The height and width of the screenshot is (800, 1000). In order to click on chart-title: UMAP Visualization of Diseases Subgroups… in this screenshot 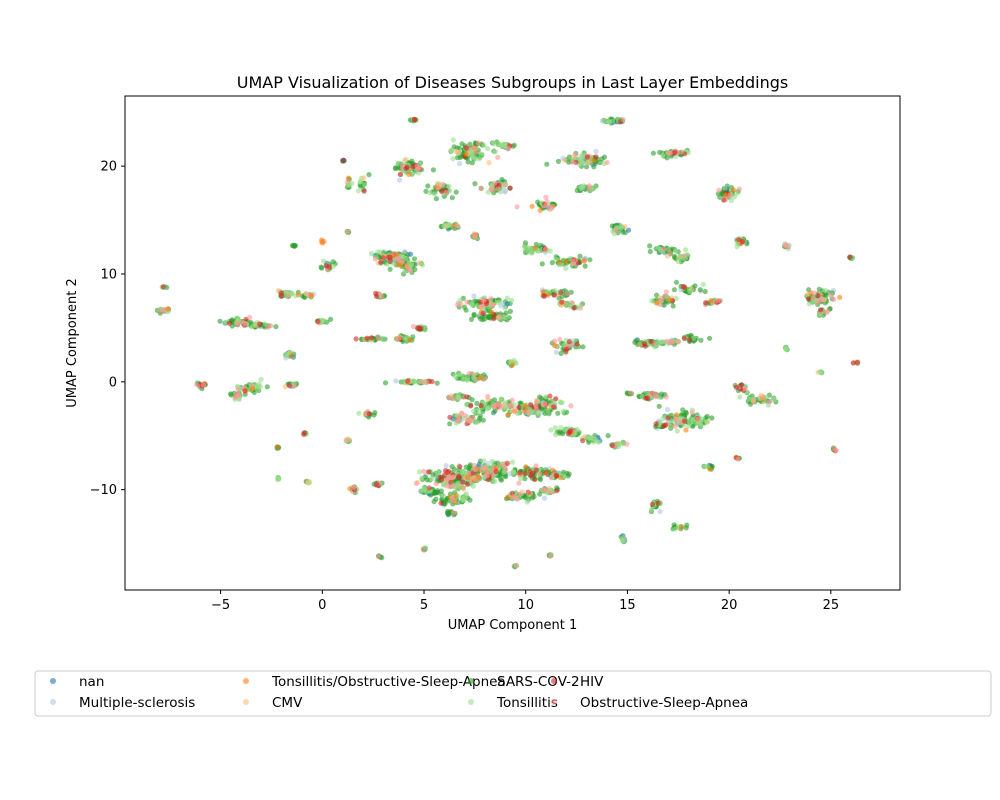, I will do `click(512, 82)`.